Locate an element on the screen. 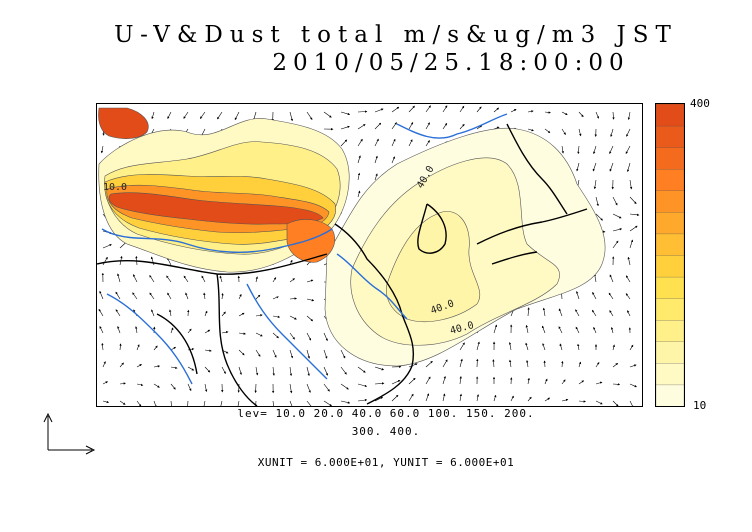  plot-datetime: 2010/05/25.18:00:00 is located at coordinates (451, 63).